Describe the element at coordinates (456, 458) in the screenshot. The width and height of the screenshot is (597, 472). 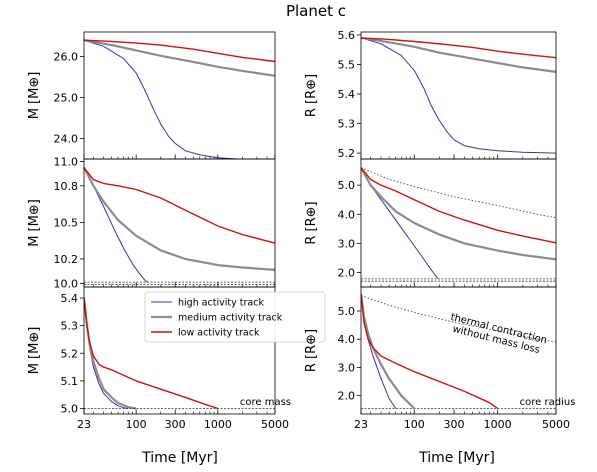
I see `x-axis-label-right: Time [Myr]` at that location.